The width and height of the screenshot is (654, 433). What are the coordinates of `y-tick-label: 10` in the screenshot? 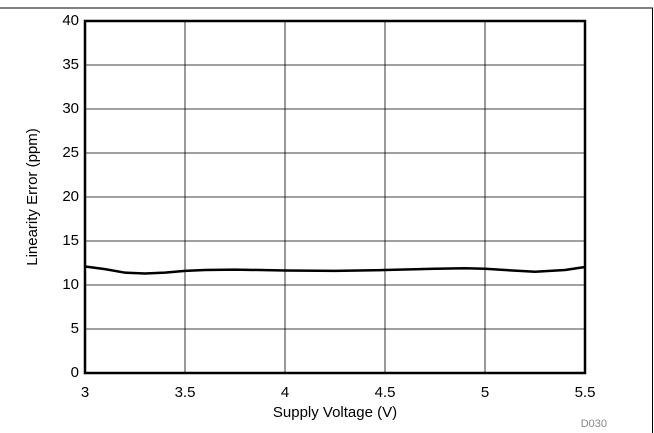 It's located at (70, 284).